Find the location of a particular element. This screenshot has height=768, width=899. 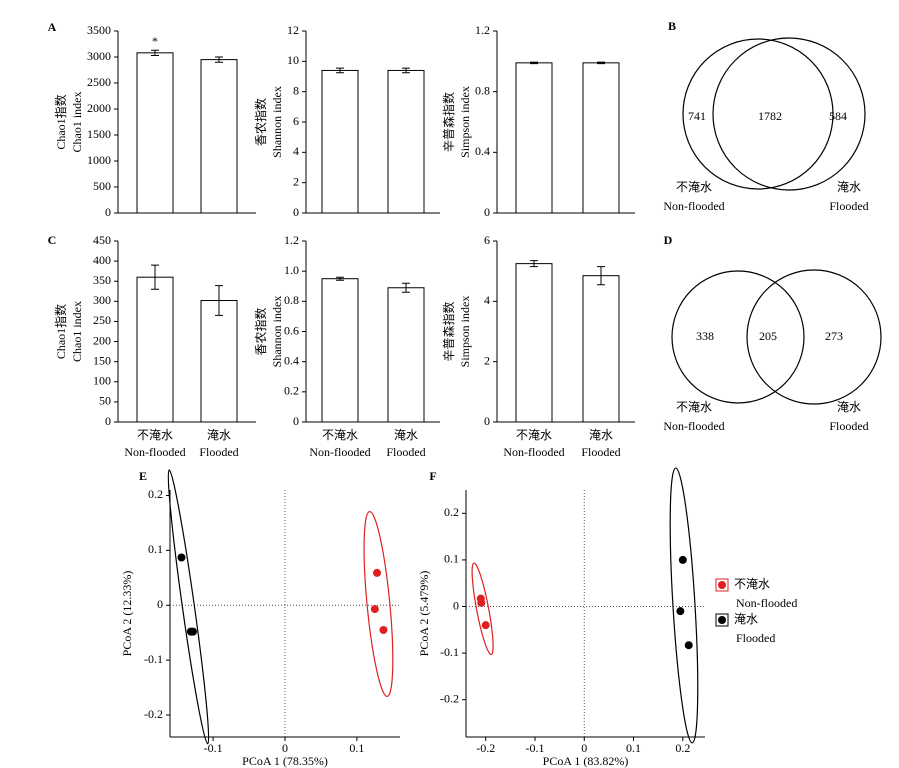

y-axis-label: Chao1指数 is located at coordinates (60, 331).